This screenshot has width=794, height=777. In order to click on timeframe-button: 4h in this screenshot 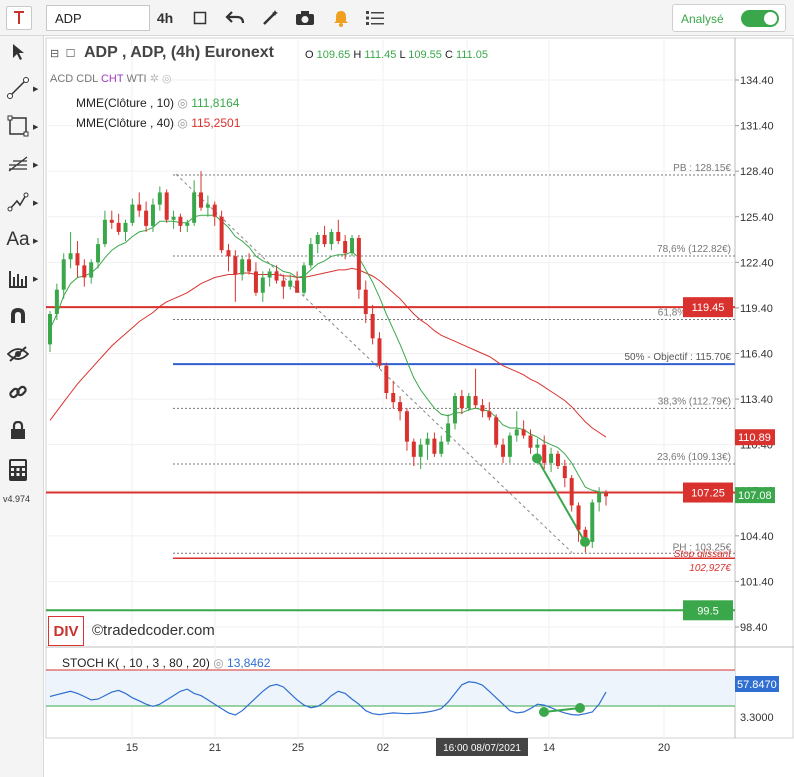, I will do `click(165, 18)`.